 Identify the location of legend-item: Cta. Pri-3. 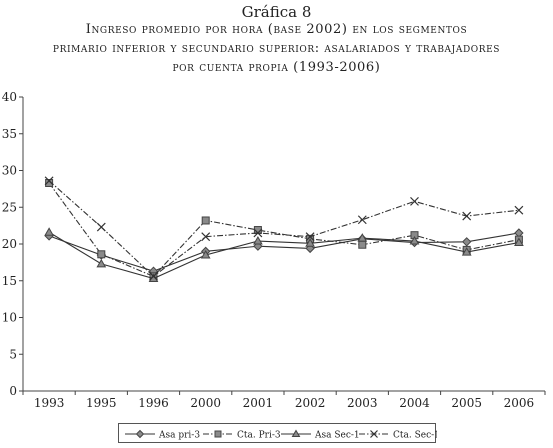
(242, 435).